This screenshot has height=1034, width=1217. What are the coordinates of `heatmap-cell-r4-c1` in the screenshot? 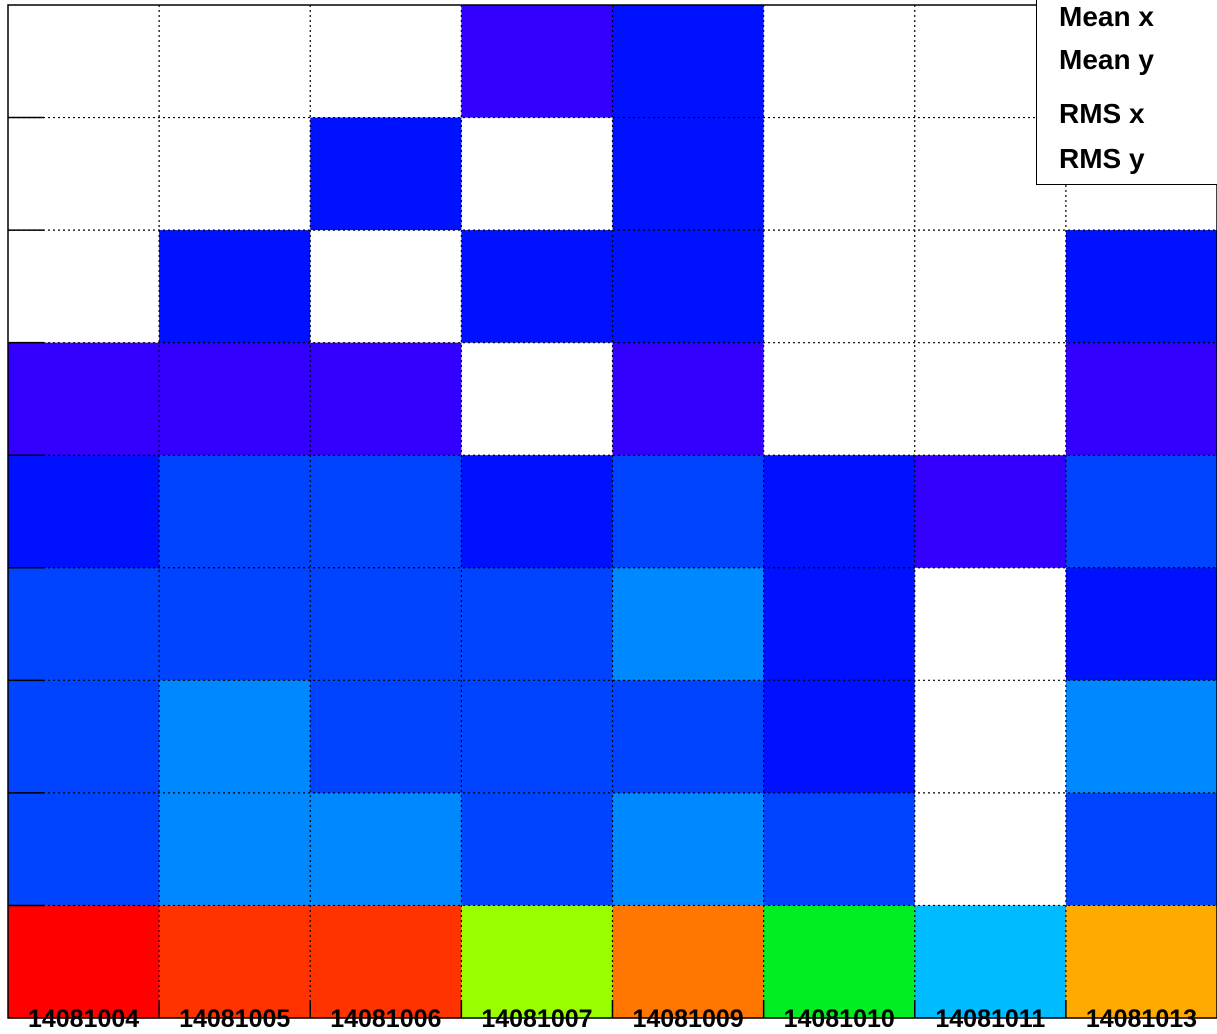 It's located at (235, 512).